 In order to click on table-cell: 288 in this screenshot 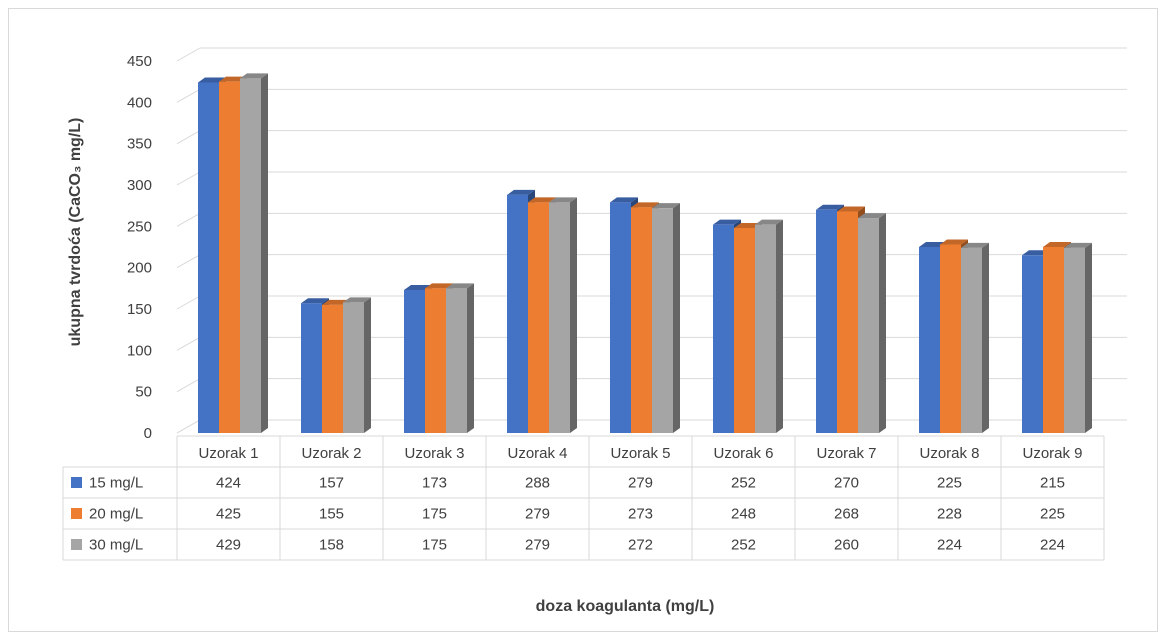, I will do `click(537, 483)`.